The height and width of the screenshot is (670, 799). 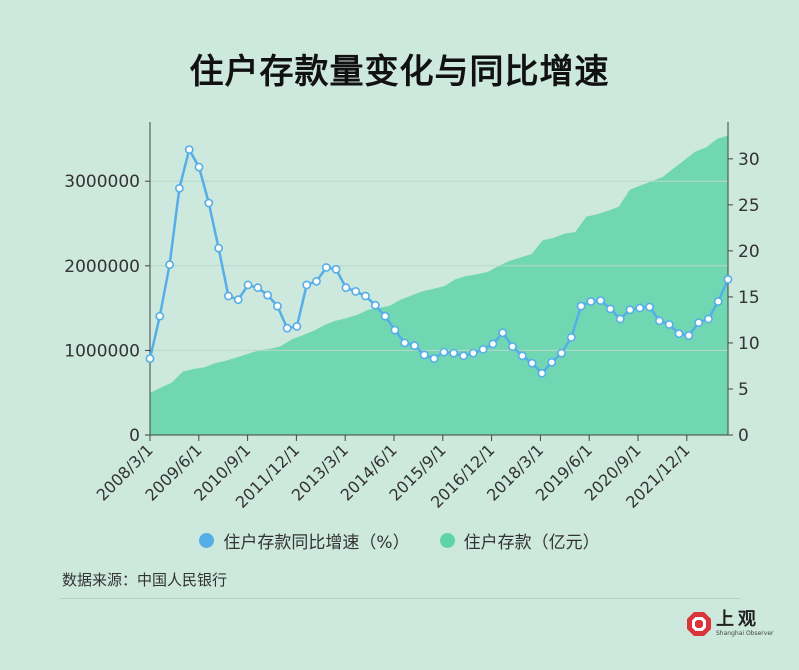 I want to click on legend-item-growth: 住户存款同比增速（%）, so click(x=304, y=540).